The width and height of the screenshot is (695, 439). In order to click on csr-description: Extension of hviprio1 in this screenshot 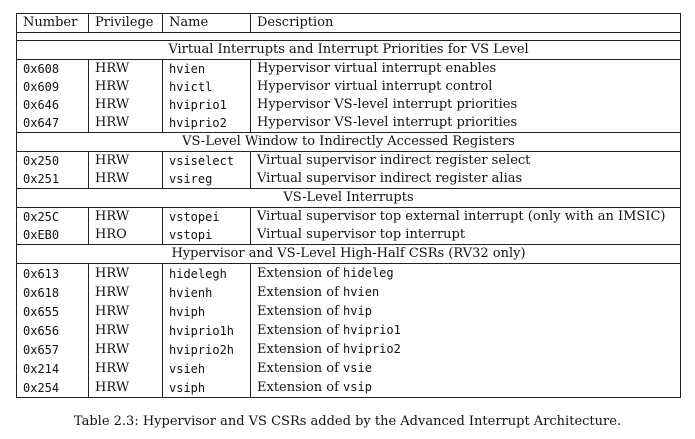, I will do `click(465, 330)`.